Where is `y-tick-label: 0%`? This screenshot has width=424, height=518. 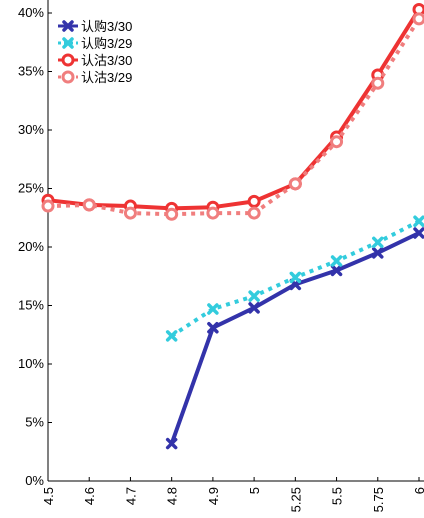 y-tick-label: 0% is located at coordinates (34, 480).